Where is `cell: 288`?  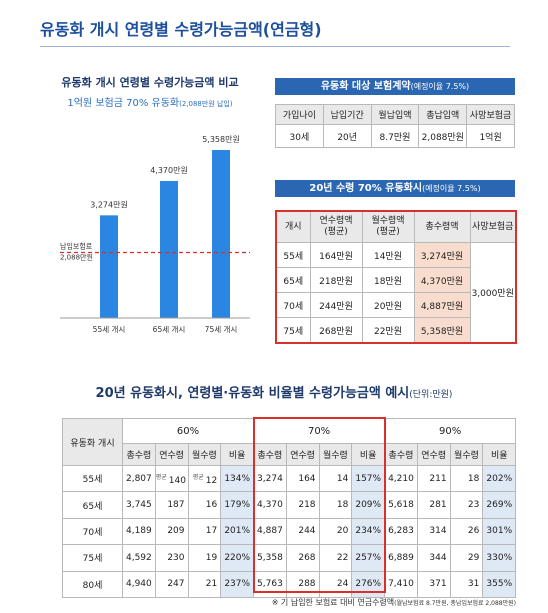 cell: 288 is located at coordinates (302, 584).